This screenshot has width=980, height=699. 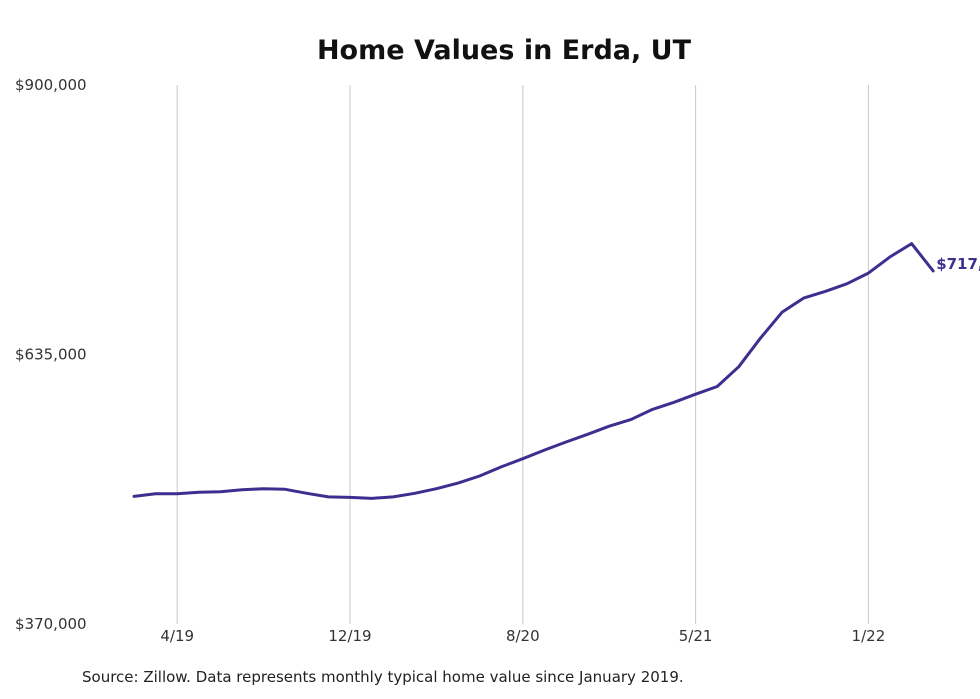 I want to click on y-axis: $370,000 $635,000 $900,000, so click(x=51, y=354).